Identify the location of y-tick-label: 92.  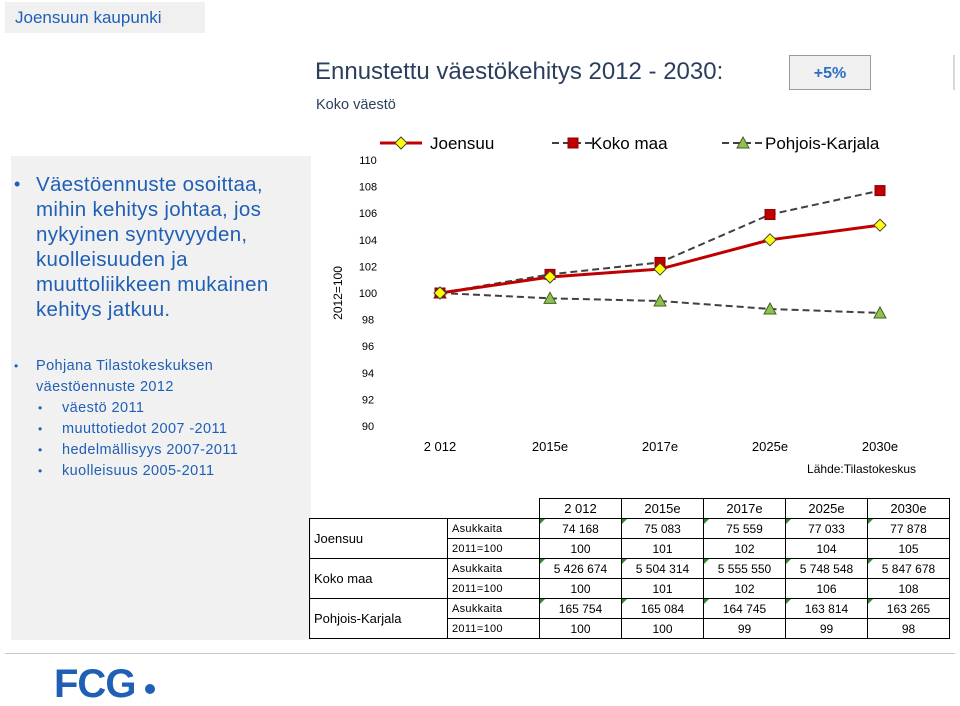
(368, 400).